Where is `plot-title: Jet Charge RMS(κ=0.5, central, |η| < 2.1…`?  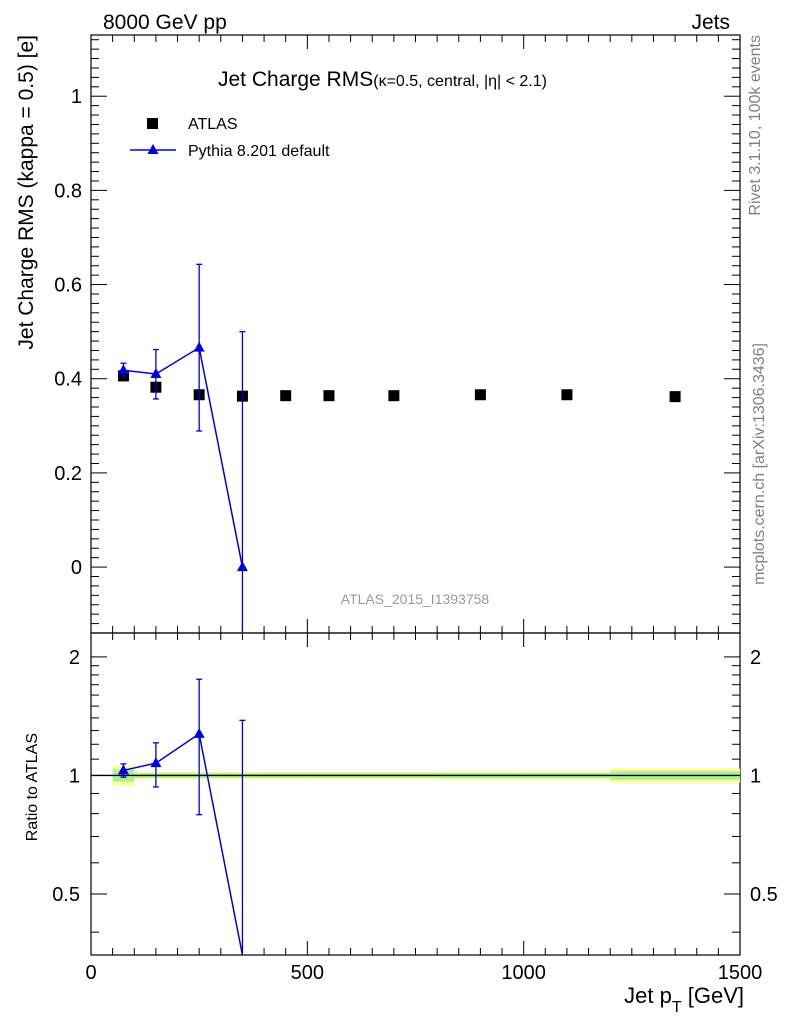 plot-title: Jet Charge RMS(κ=0.5, central, |η| < 2.1… is located at coordinates (382, 79).